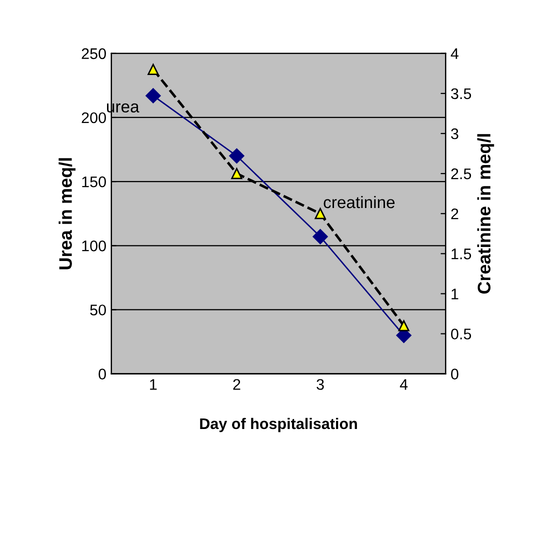  I want to click on x-tick-label: 3, so click(320, 384).